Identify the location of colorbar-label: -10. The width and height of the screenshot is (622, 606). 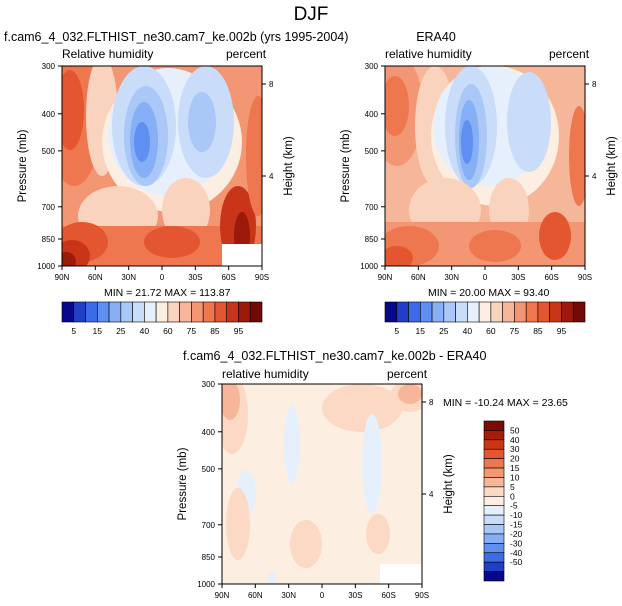
(516, 515).